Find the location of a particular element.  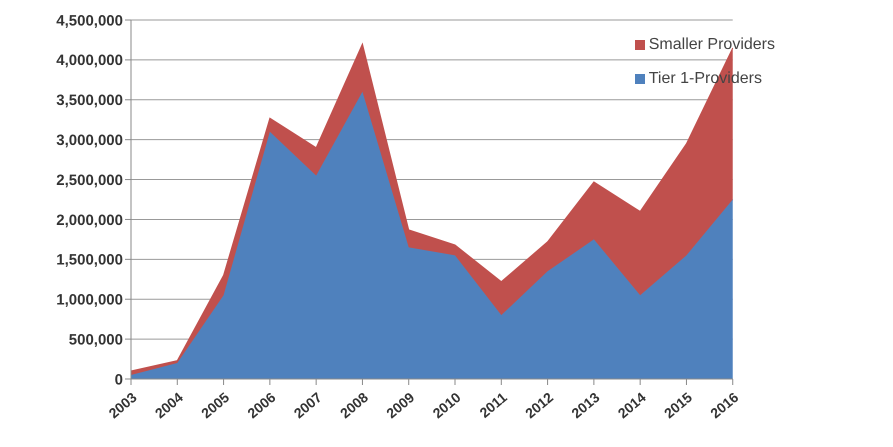

y-tick-label: 500,000 is located at coordinates (95, 339).